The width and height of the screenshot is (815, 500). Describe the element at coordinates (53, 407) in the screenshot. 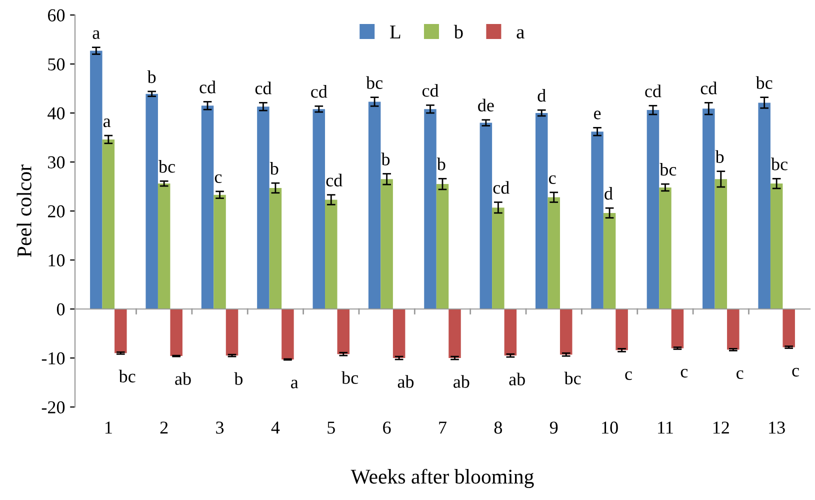

I see `y-tick-label: -20` at that location.